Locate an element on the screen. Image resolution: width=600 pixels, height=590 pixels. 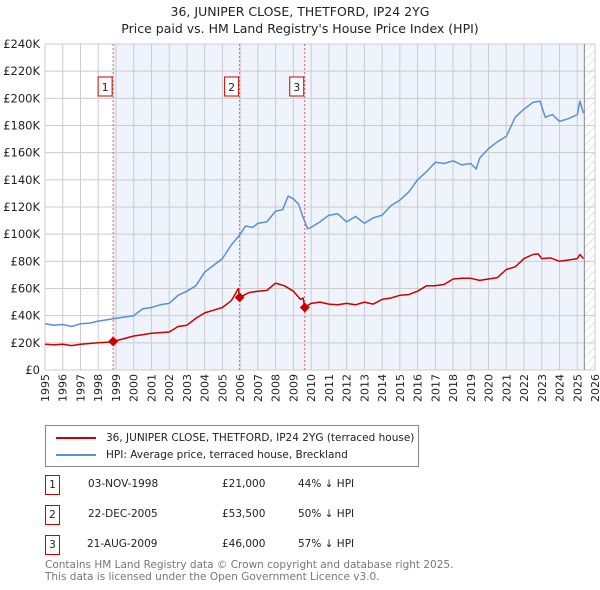
sale-number: 2 is located at coordinates (52, 515).